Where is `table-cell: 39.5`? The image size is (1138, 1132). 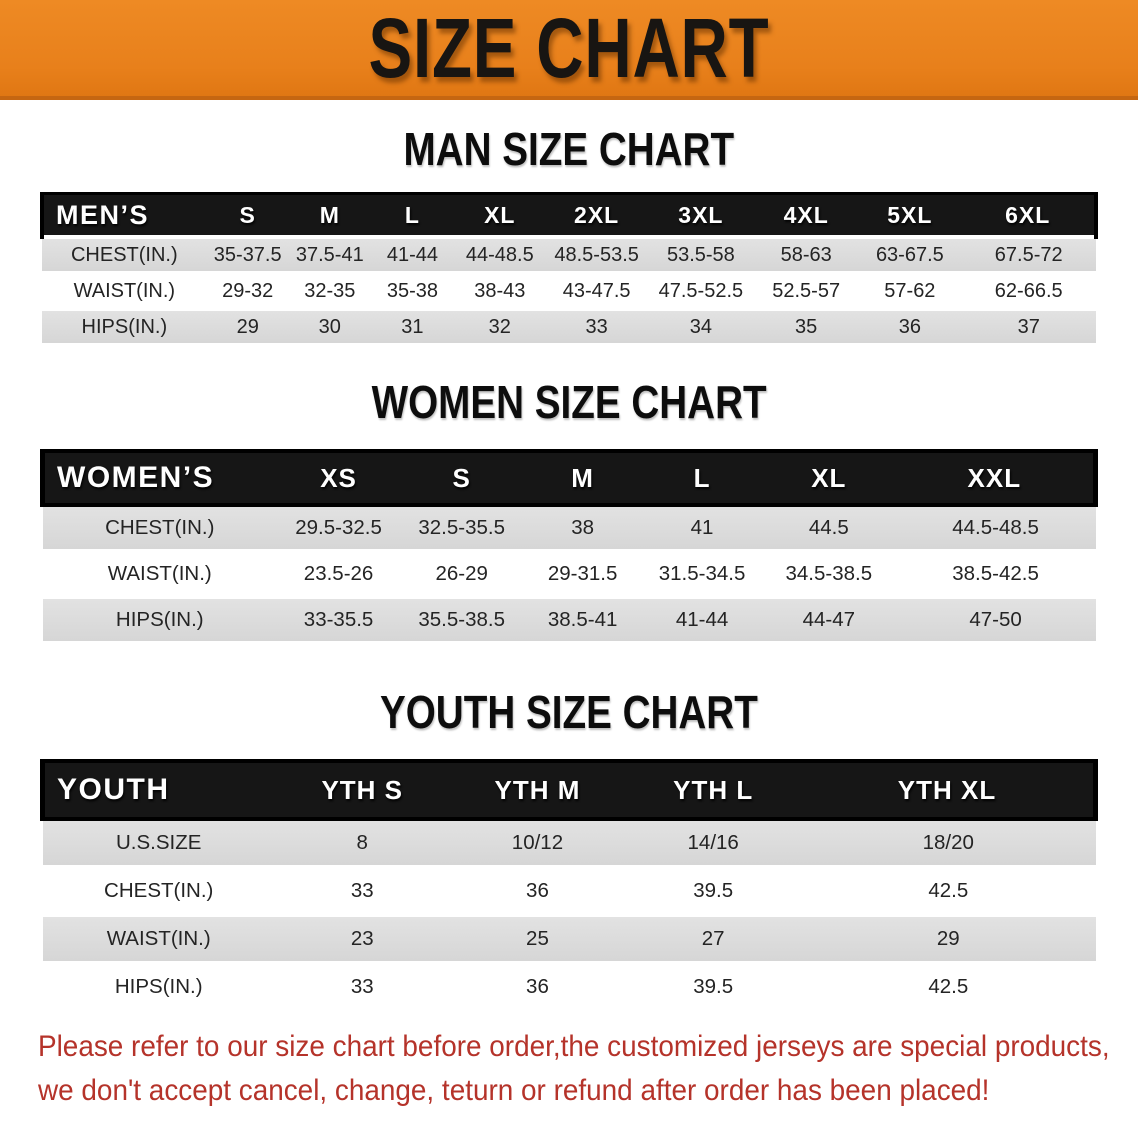 table-cell: 39.5 is located at coordinates (713, 890).